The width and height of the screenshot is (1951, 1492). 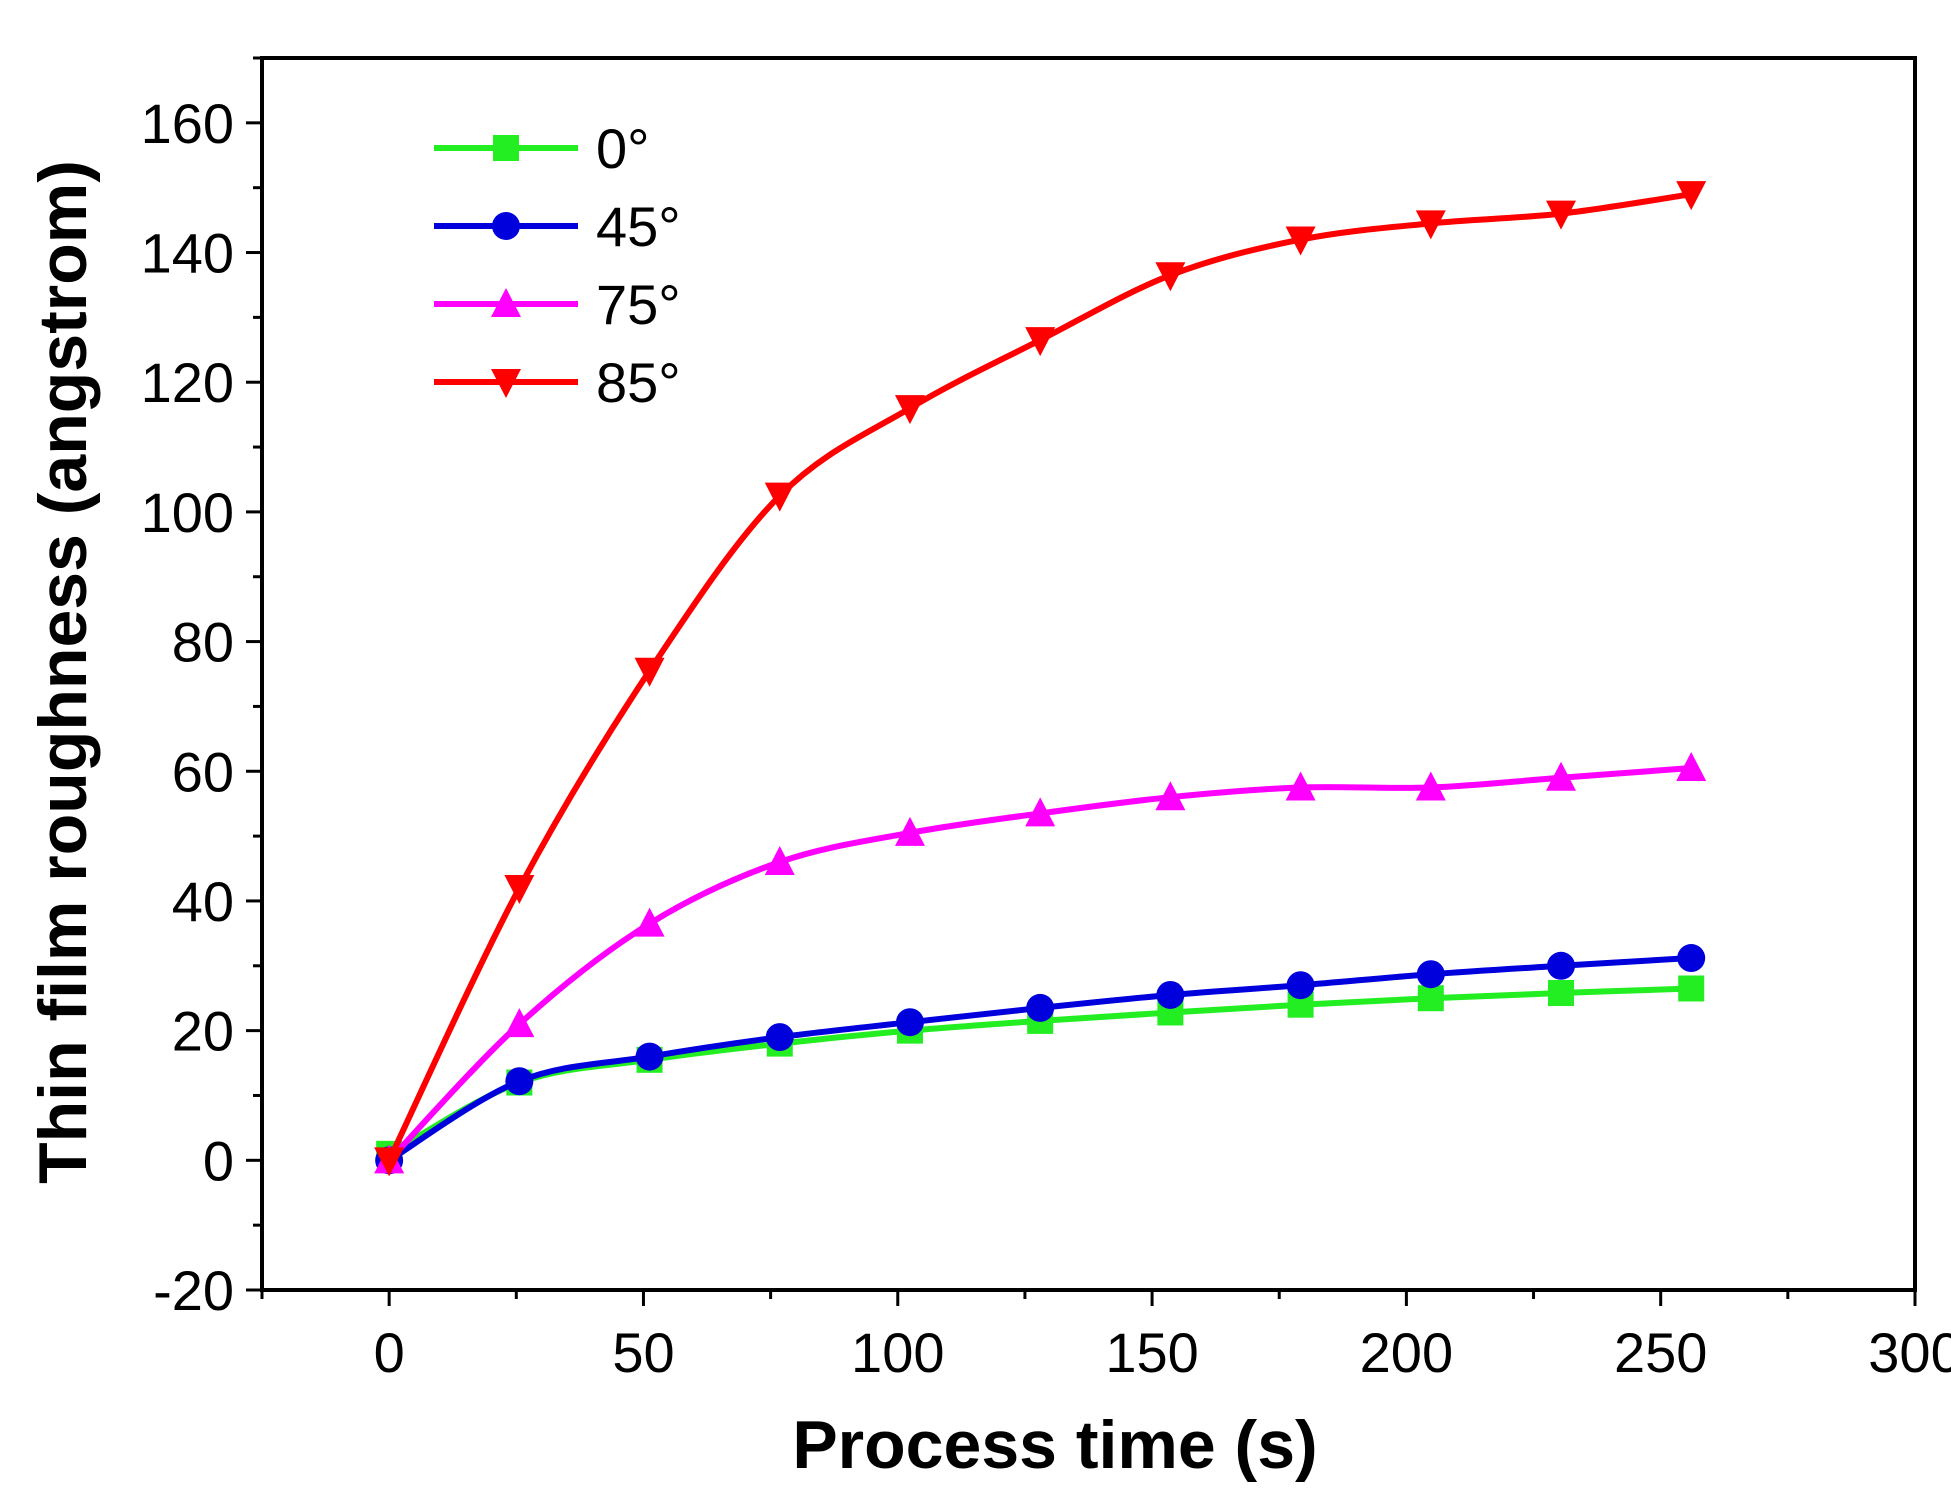 What do you see at coordinates (187, 382) in the screenshot?
I see `y-tick-label: 120` at bounding box center [187, 382].